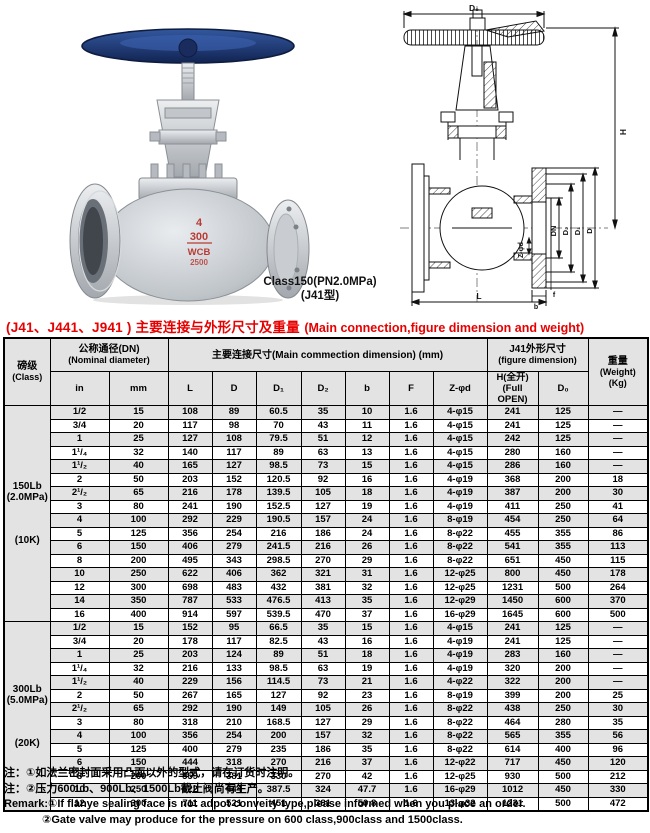 This screenshot has height=833, width=650. What do you see at coordinates (278, 425) in the screenshot?
I see `cell: 70` at bounding box center [278, 425].